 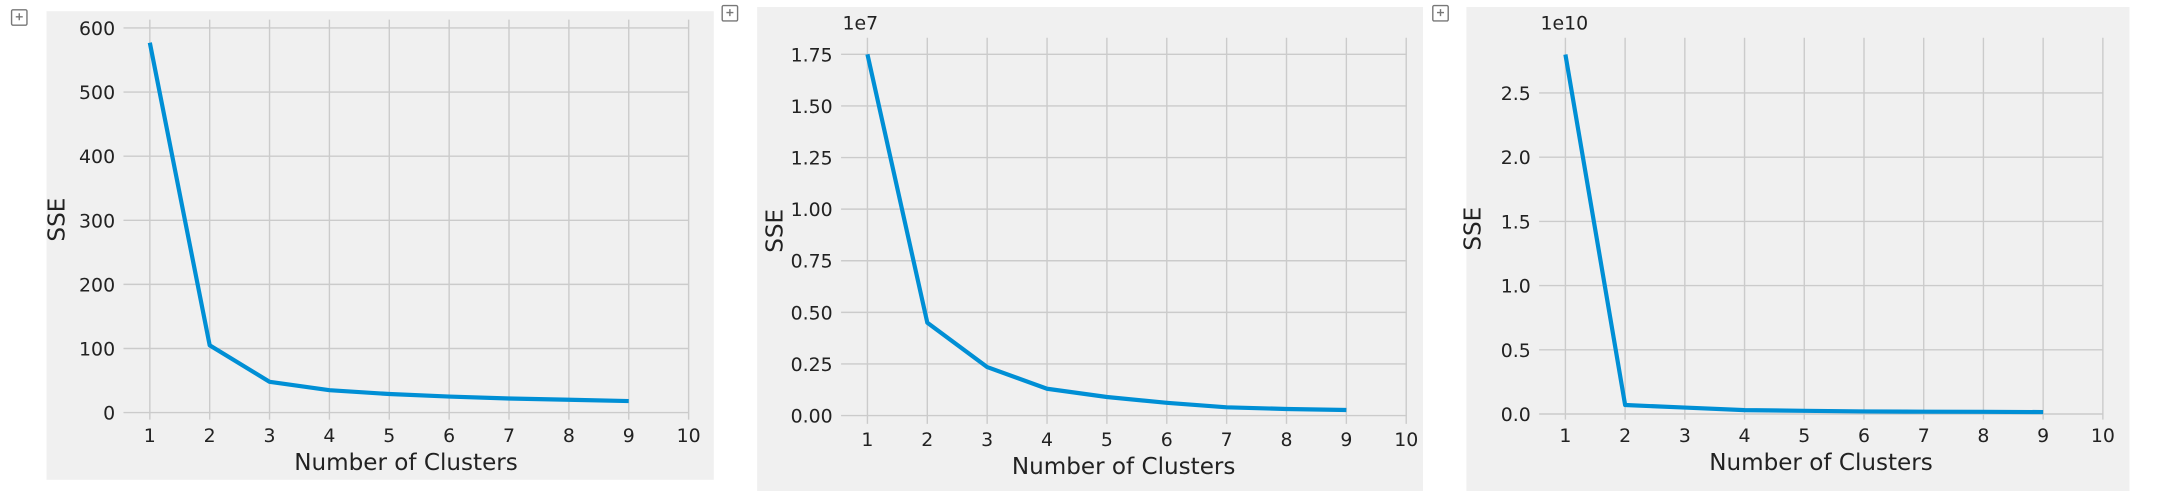 I want to click on offset-text: 1e10, so click(x=1565, y=23).